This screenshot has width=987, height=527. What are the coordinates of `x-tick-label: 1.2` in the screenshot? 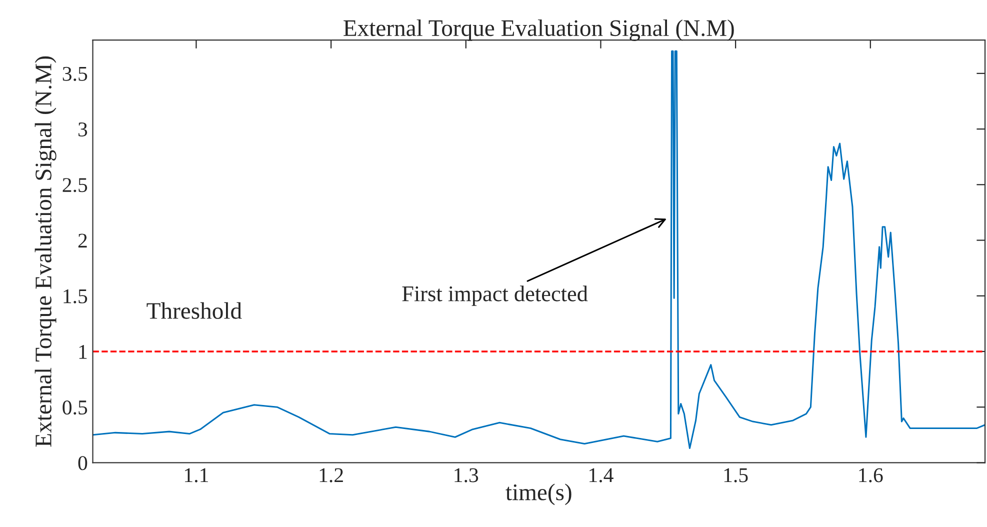 It's located at (331, 475).